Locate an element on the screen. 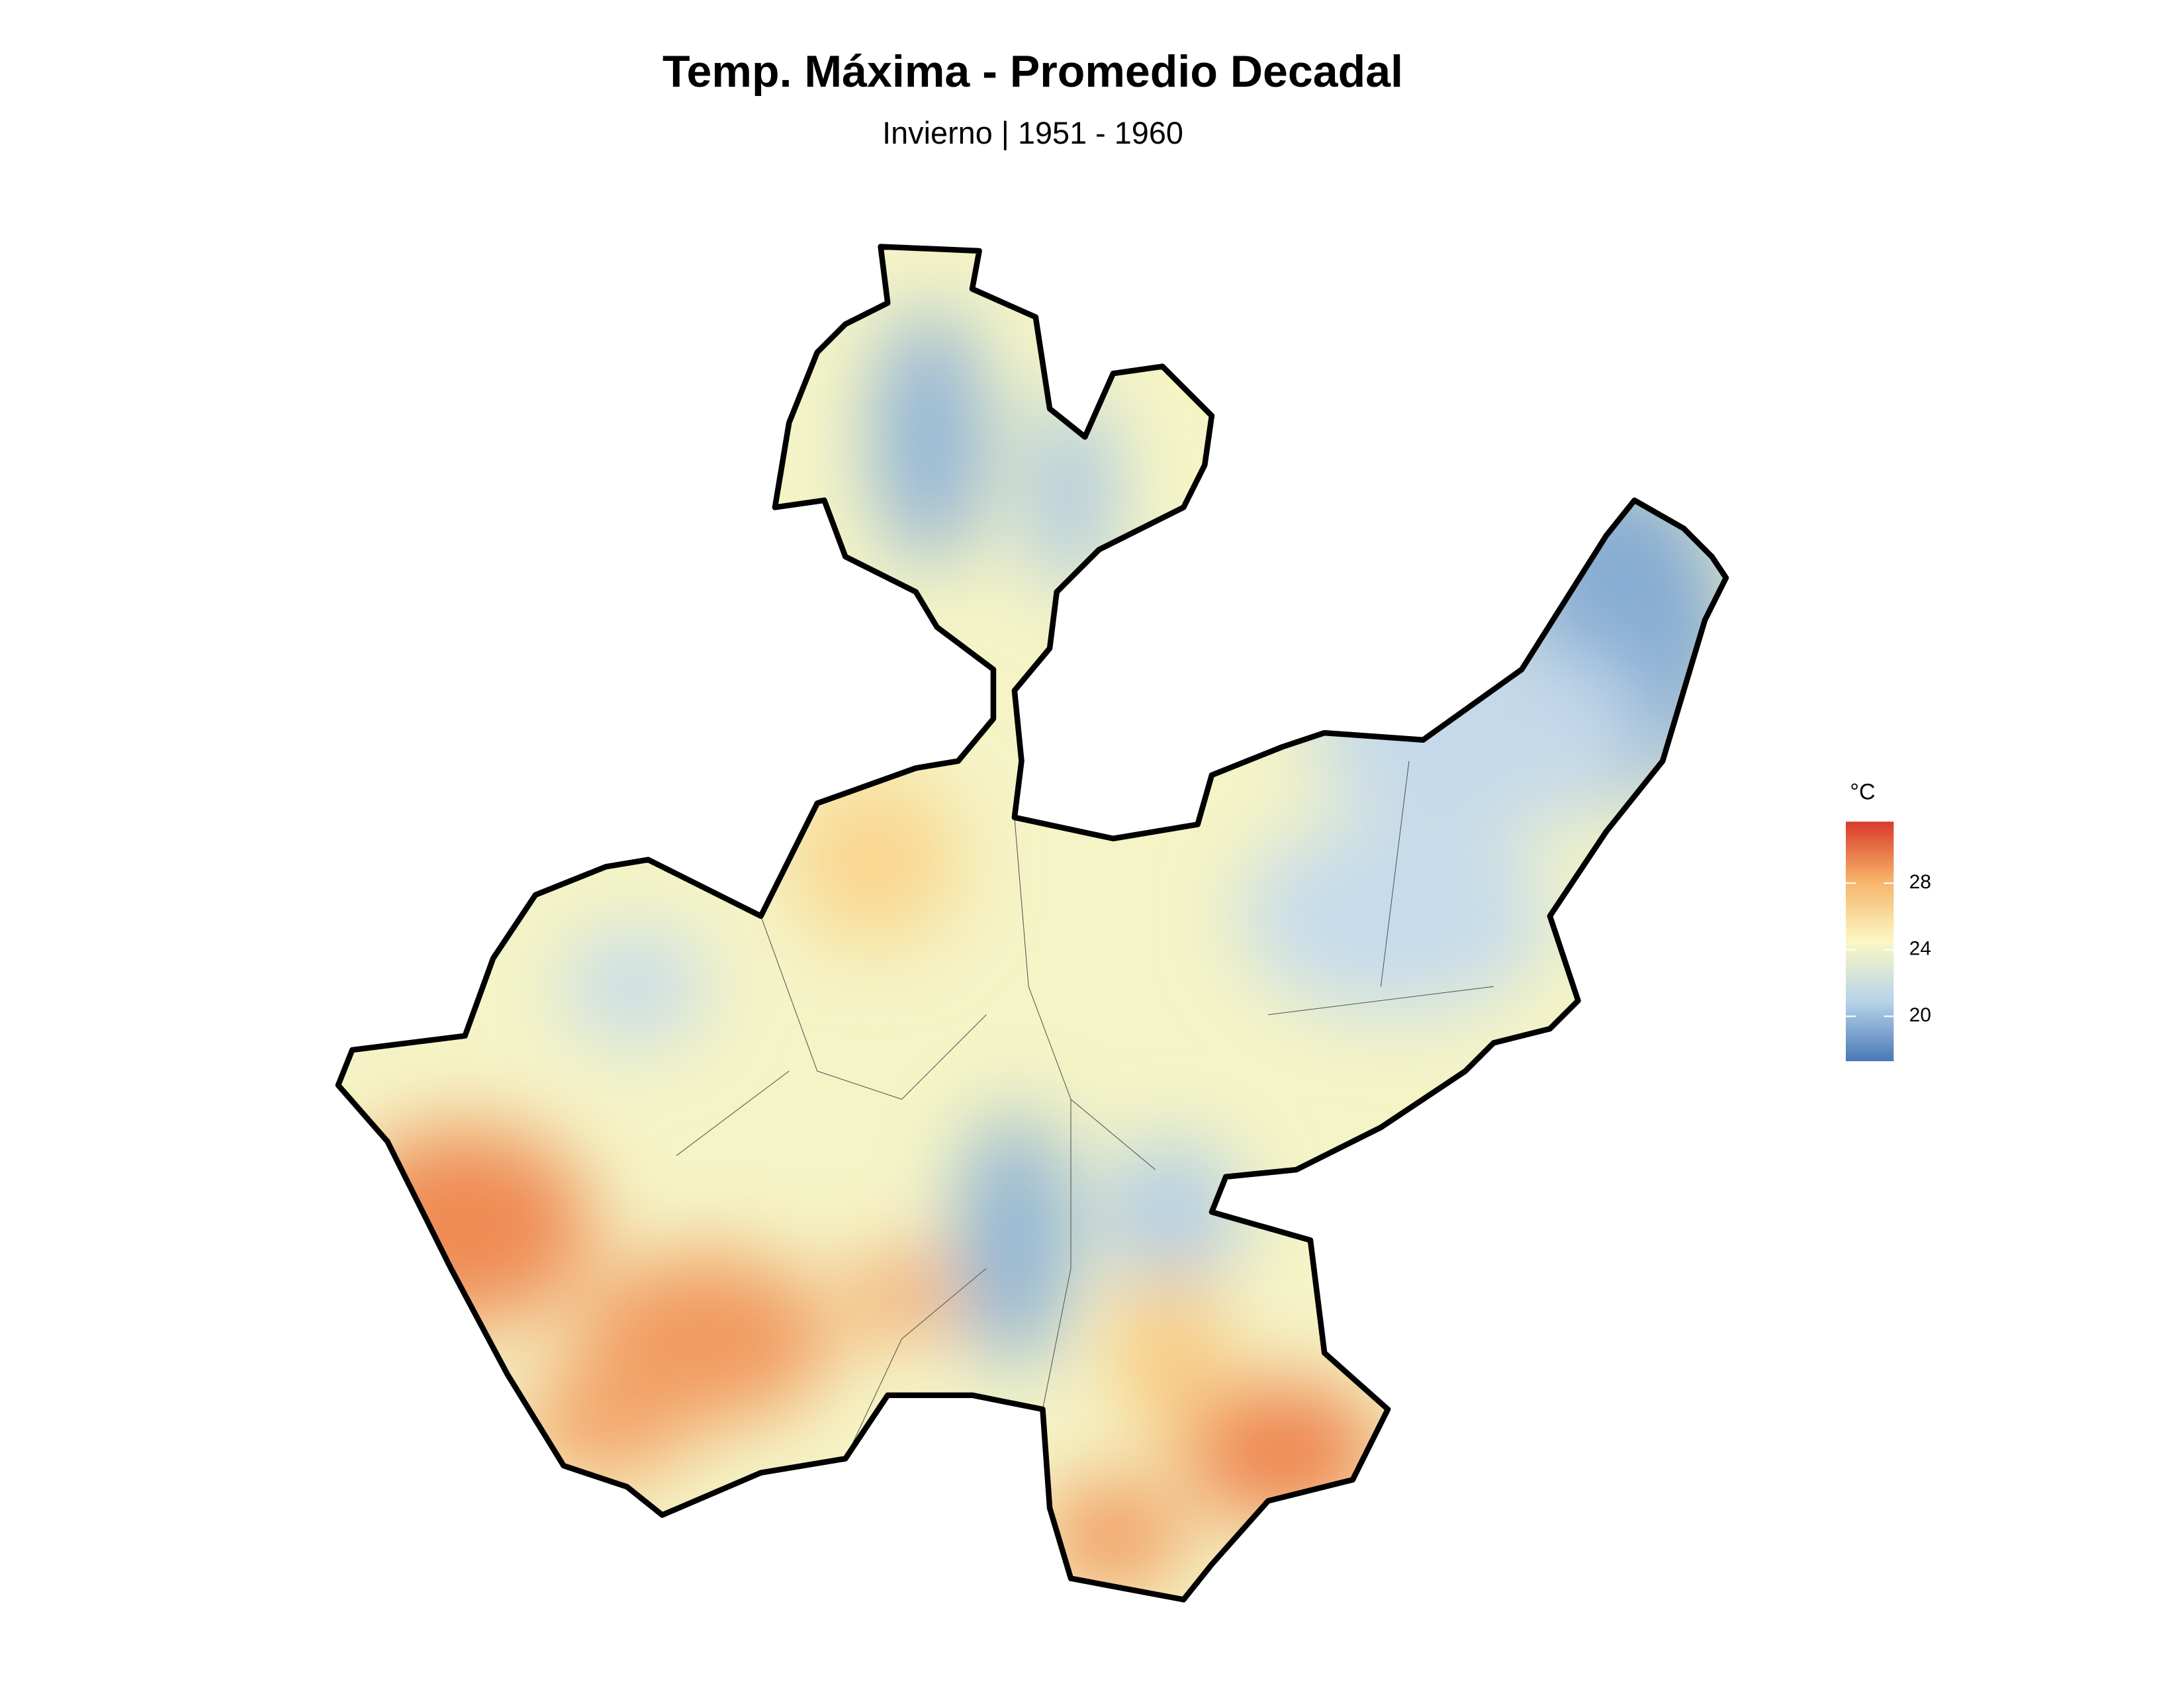 This screenshot has height=1688, width=2184. colorbar-tick-label: 28 is located at coordinates (1920, 882).